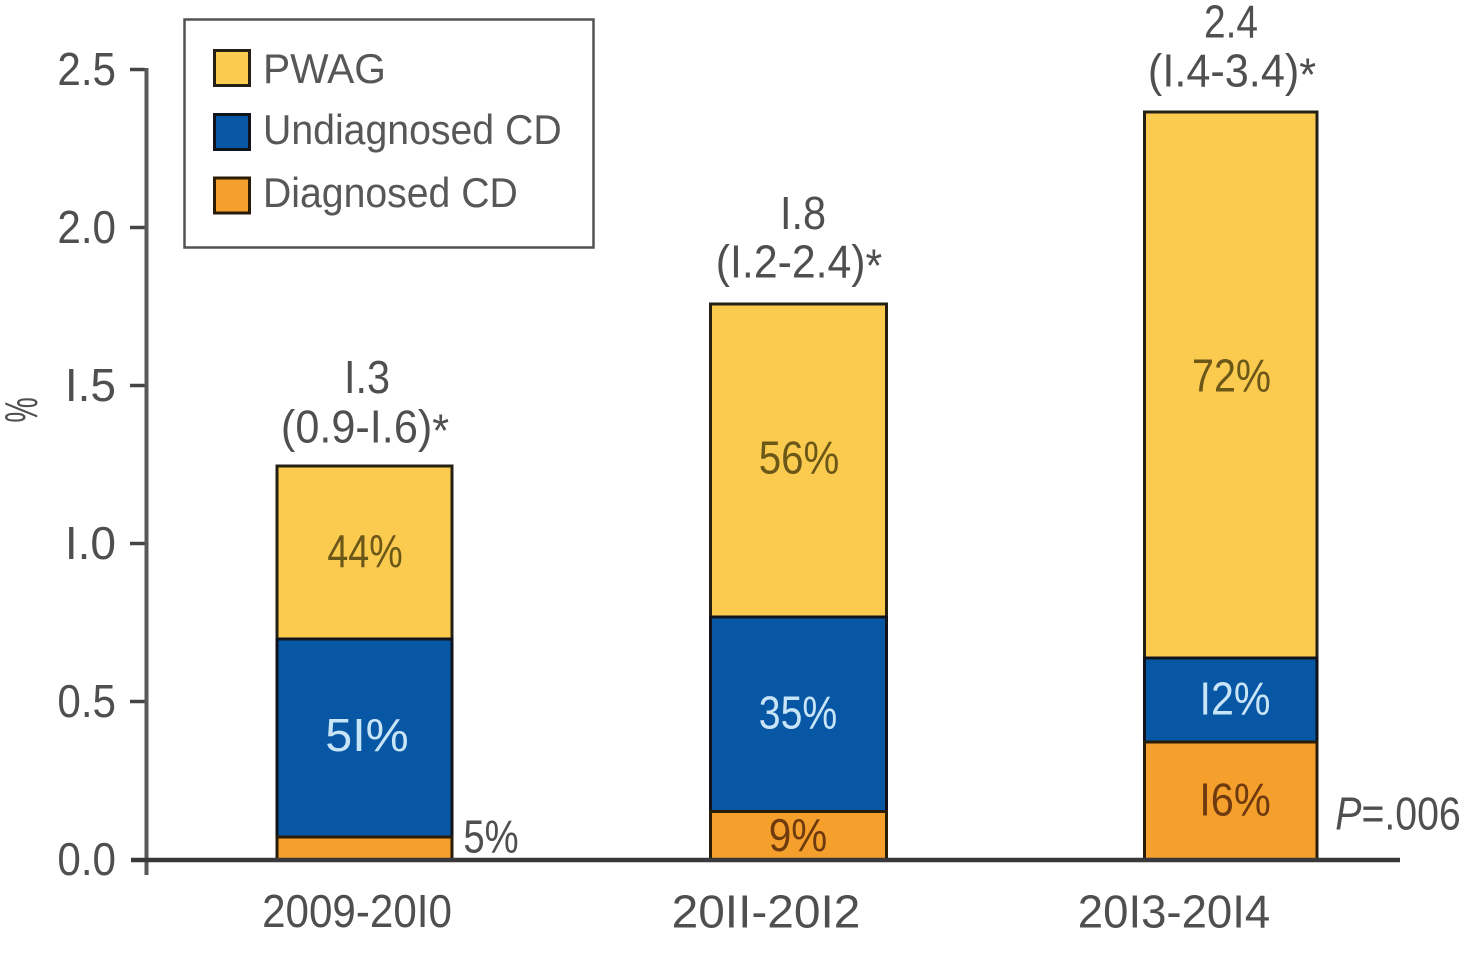 The width and height of the screenshot is (1484, 959). I want to click on svg-text: I.3, so click(367, 378).